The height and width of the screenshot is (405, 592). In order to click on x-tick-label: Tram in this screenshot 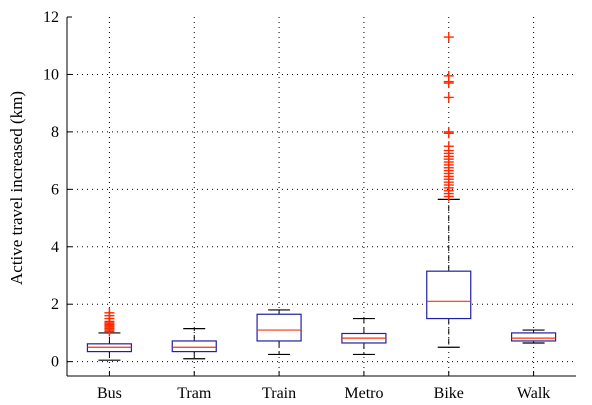, I will do `click(194, 393)`.